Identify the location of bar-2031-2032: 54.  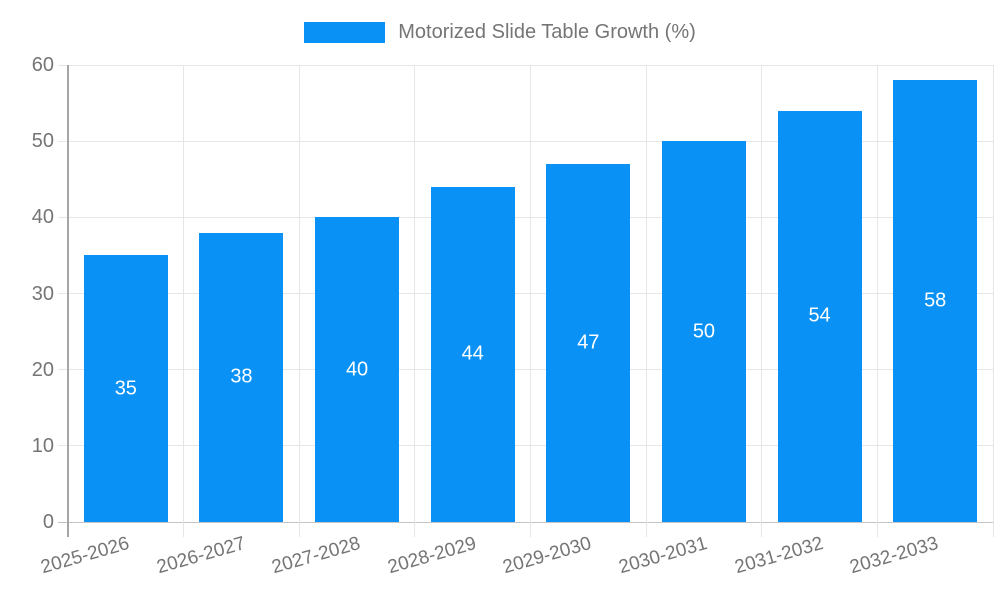
(819, 316).